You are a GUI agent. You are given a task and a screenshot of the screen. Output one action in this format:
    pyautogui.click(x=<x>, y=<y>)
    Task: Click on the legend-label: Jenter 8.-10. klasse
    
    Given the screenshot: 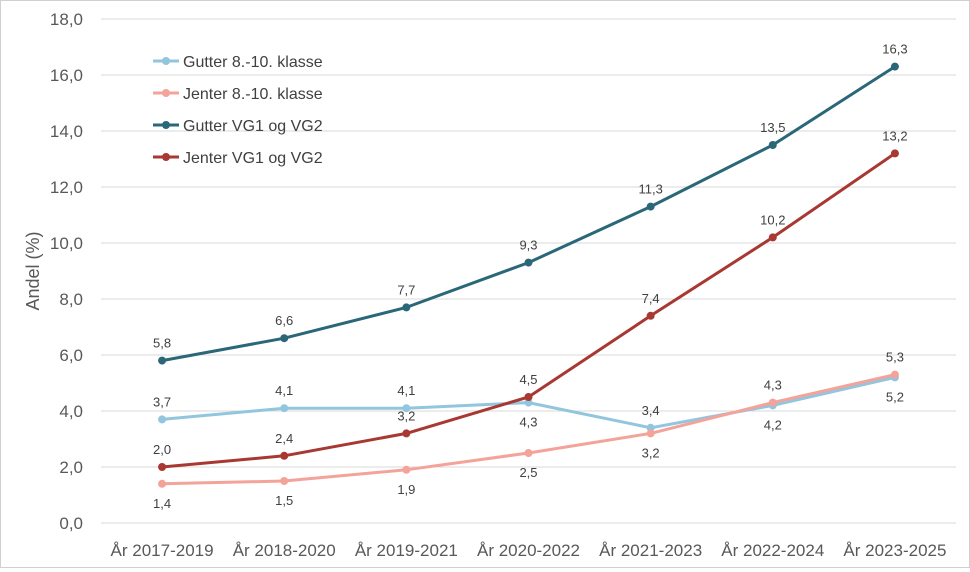 What is the action you would take?
    pyautogui.click(x=253, y=94)
    